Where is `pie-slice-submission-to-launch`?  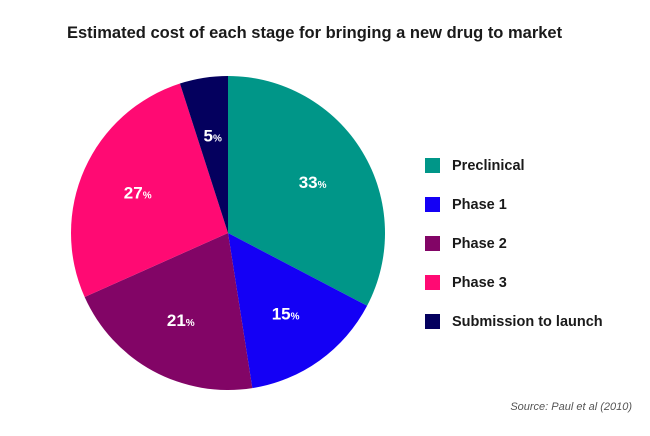 pie-slice-submission-to-launch is located at coordinates (203, 154).